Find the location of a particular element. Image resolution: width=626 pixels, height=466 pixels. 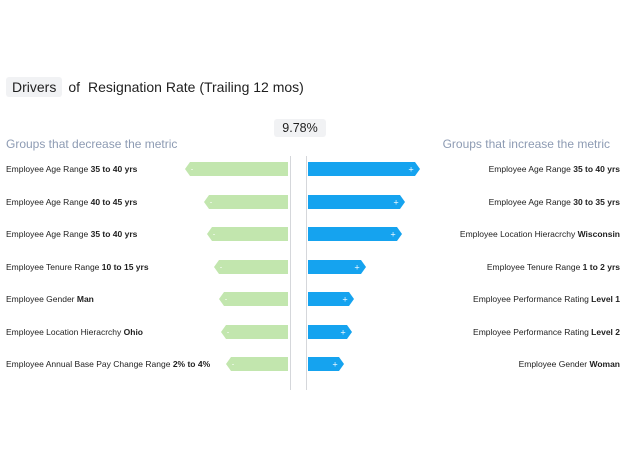

attribute-name: Employee Annual Base Pay Change Range is located at coordinates (89, 364).